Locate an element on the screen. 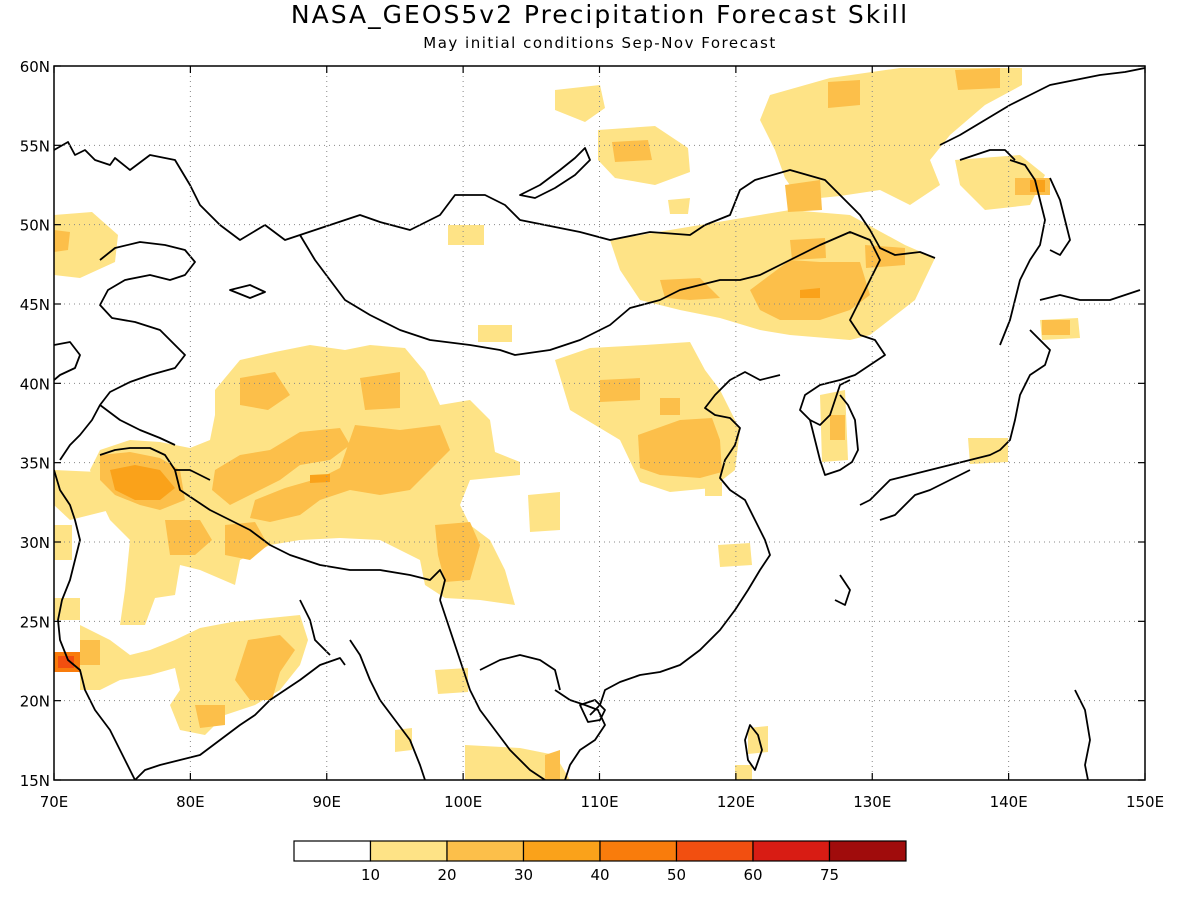 The height and width of the screenshot is (900, 1200). lat-tick-label: 40N is located at coordinates (35, 384).